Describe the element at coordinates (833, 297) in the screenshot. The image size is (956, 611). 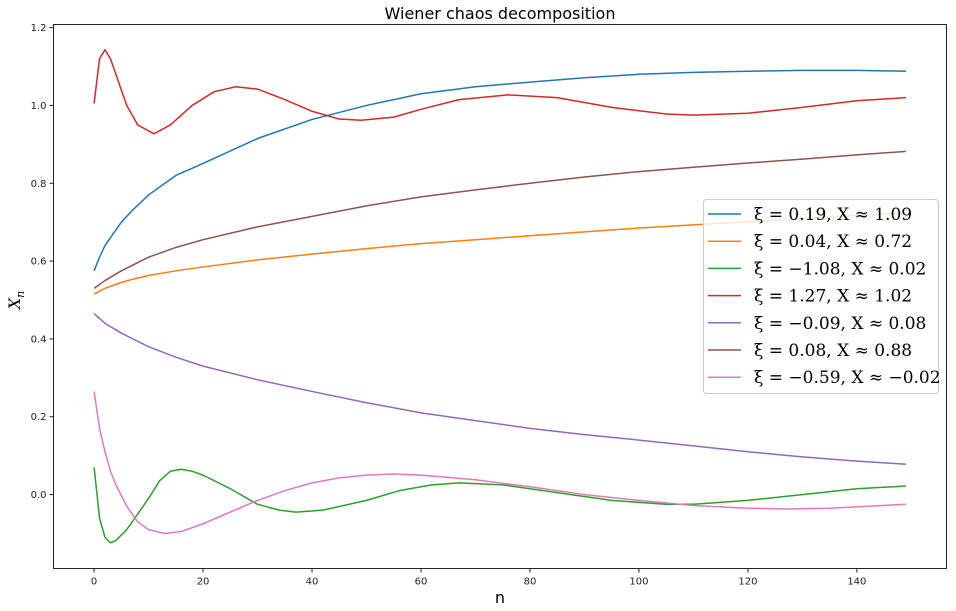
I see `legend-entry-3: ξ = 1.27, X ≈ 1.02` at that location.